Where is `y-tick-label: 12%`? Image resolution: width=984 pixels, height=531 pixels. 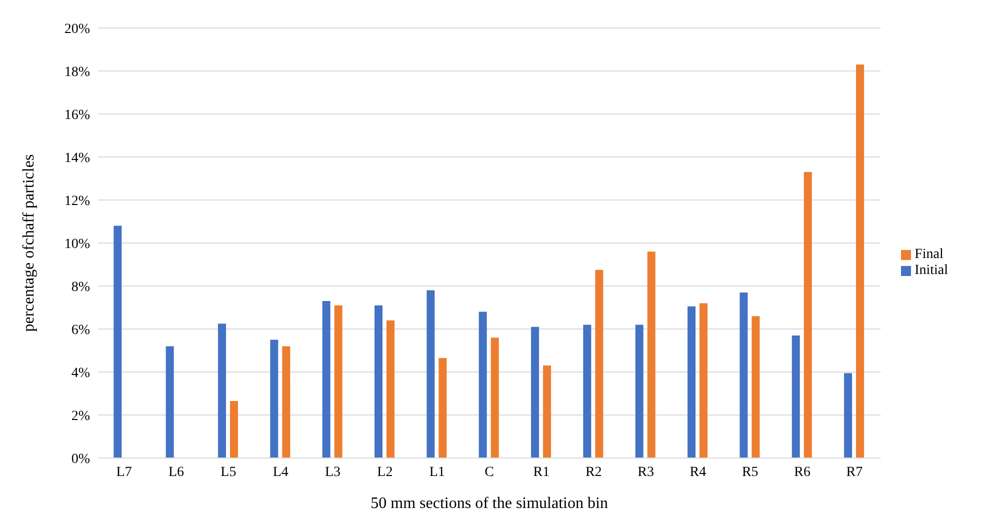 y-tick-label: 12% is located at coordinates (77, 201).